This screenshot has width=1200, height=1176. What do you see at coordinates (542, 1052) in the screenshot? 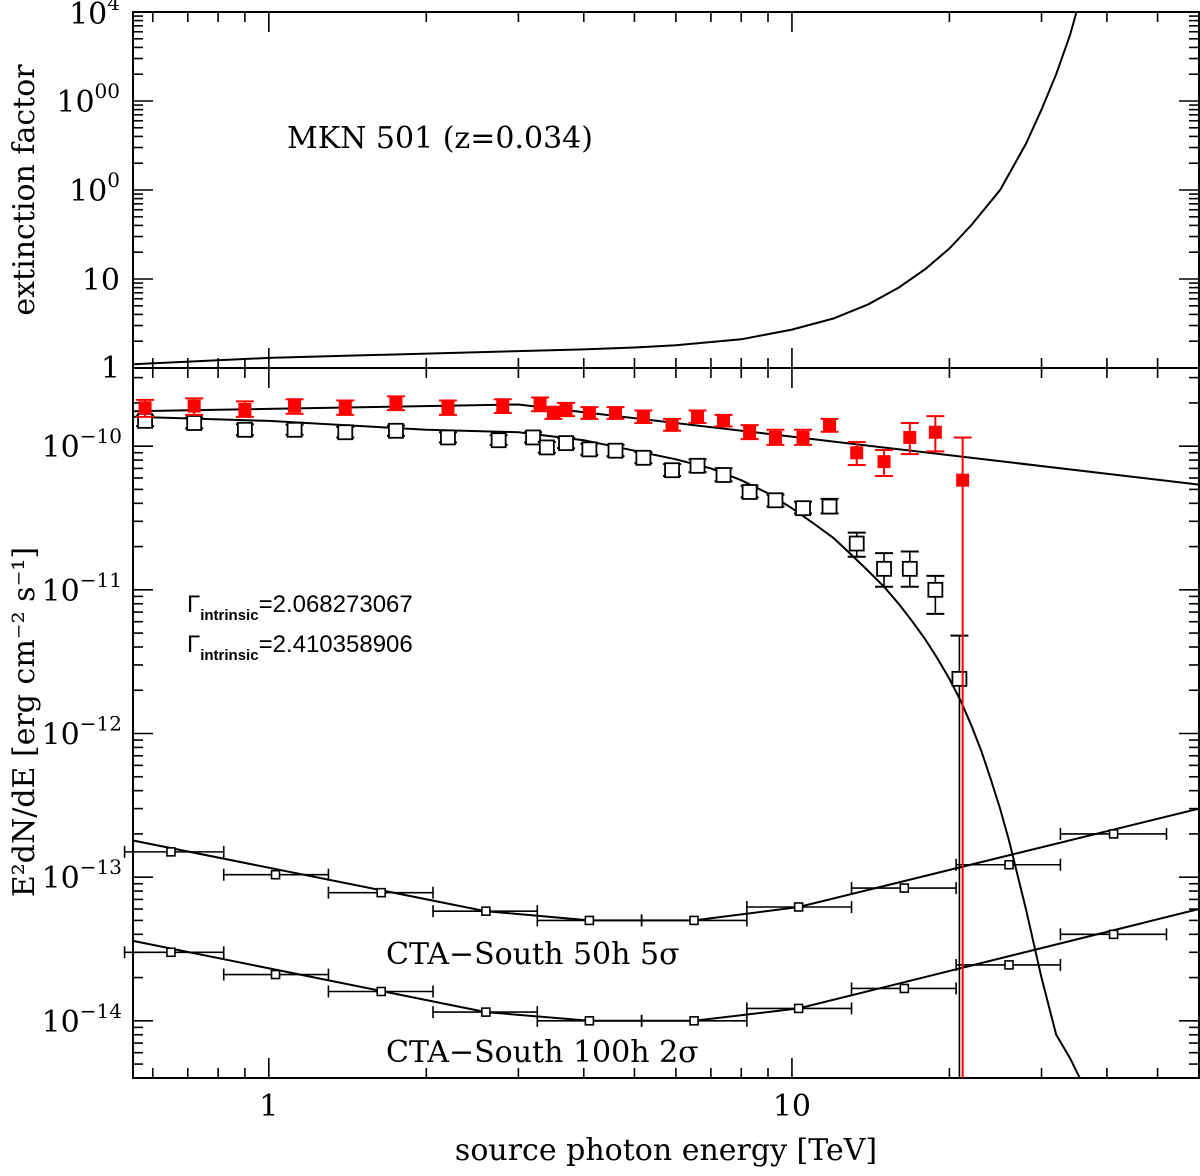
I see `cta-100h-label: CTA−South 100h 2σ` at bounding box center [542, 1052].